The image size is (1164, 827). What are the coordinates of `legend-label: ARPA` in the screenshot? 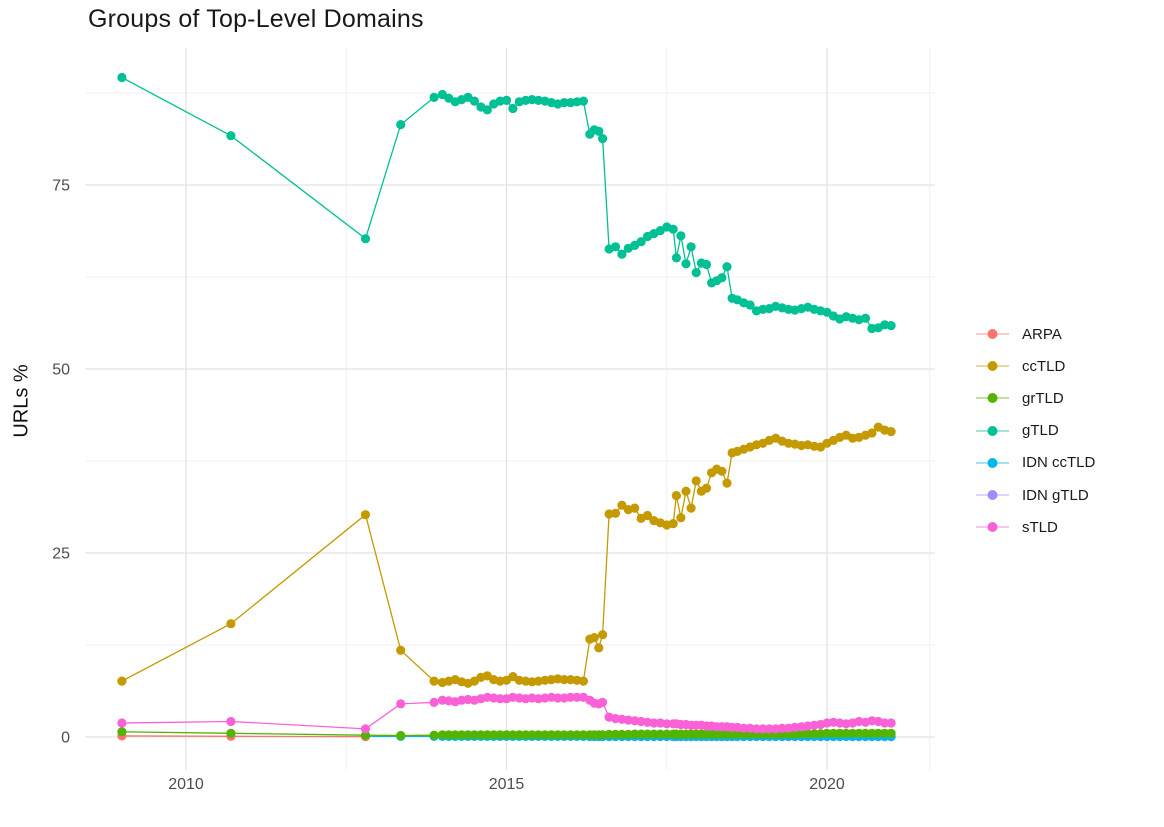 It's located at (1042, 334).